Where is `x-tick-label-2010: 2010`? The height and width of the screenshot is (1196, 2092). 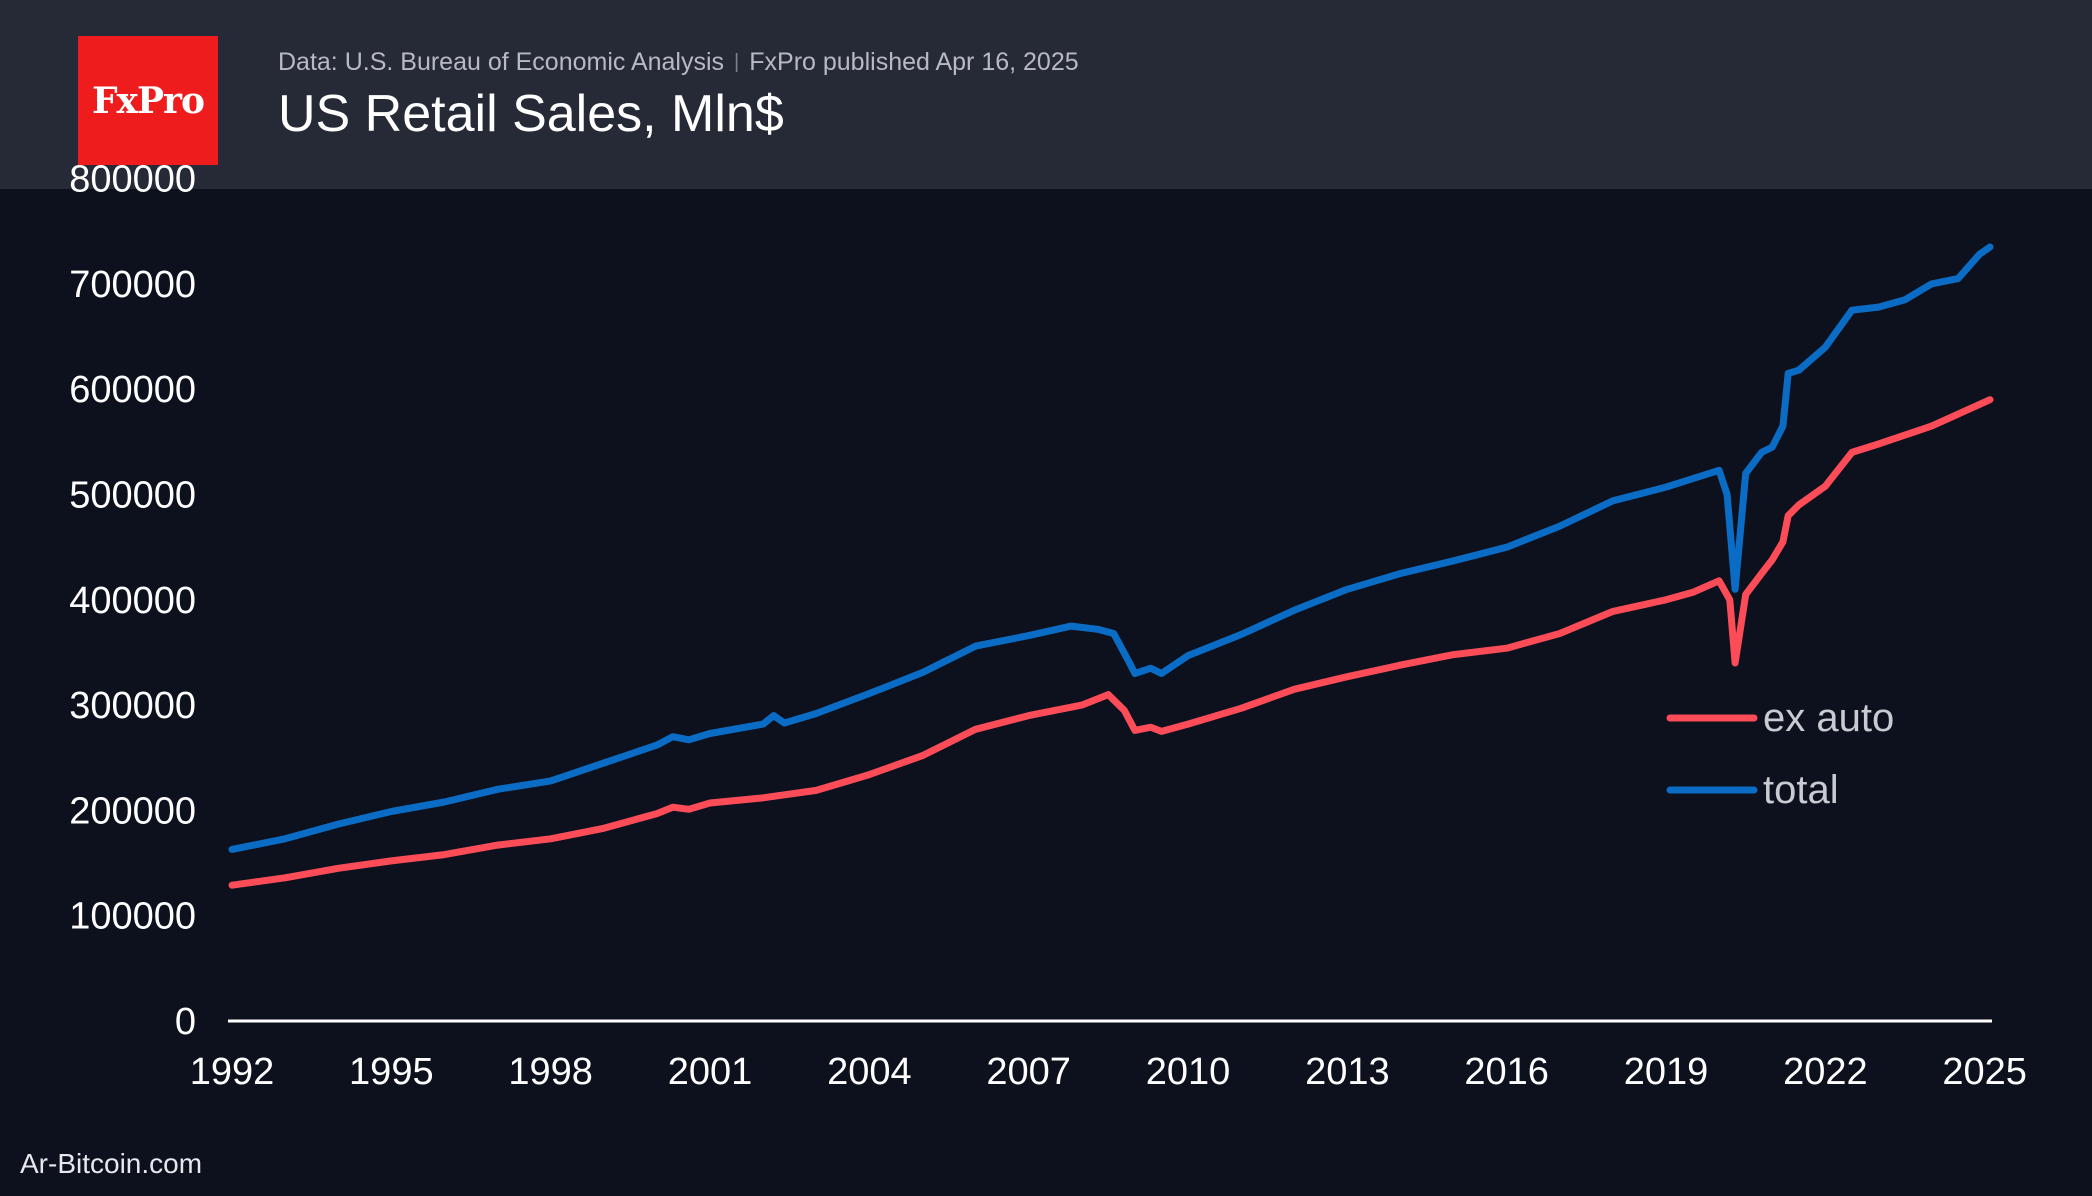
x-tick-label-2010: 2010 is located at coordinates (1188, 1072).